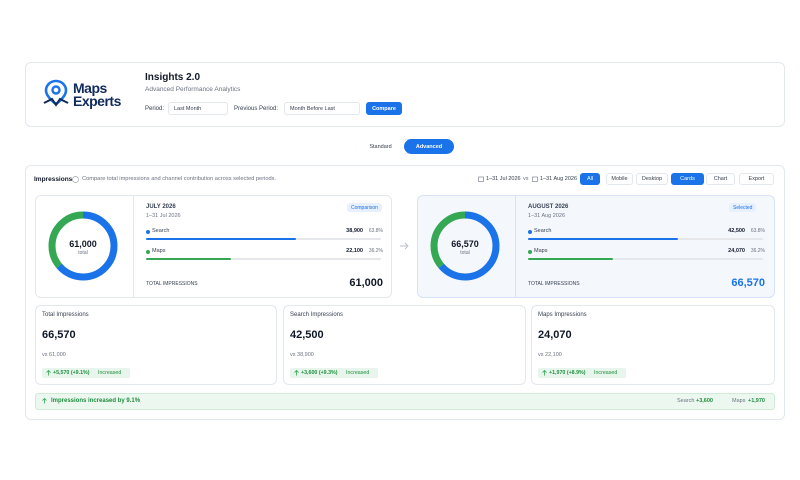 The image size is (800, 480). Describe the element at coordinates (256, 109) in the screenshot. I see `label: Previous Period:` at that location.